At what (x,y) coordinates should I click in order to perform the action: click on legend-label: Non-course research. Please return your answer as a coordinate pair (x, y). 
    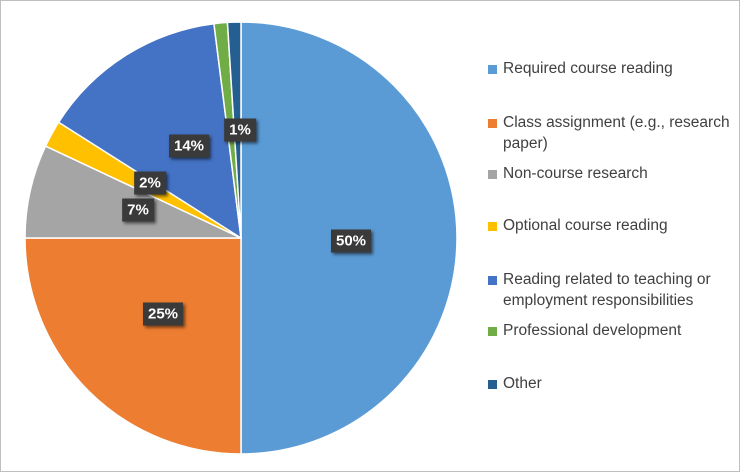
    Looking at the image, I should click on (575, 173).